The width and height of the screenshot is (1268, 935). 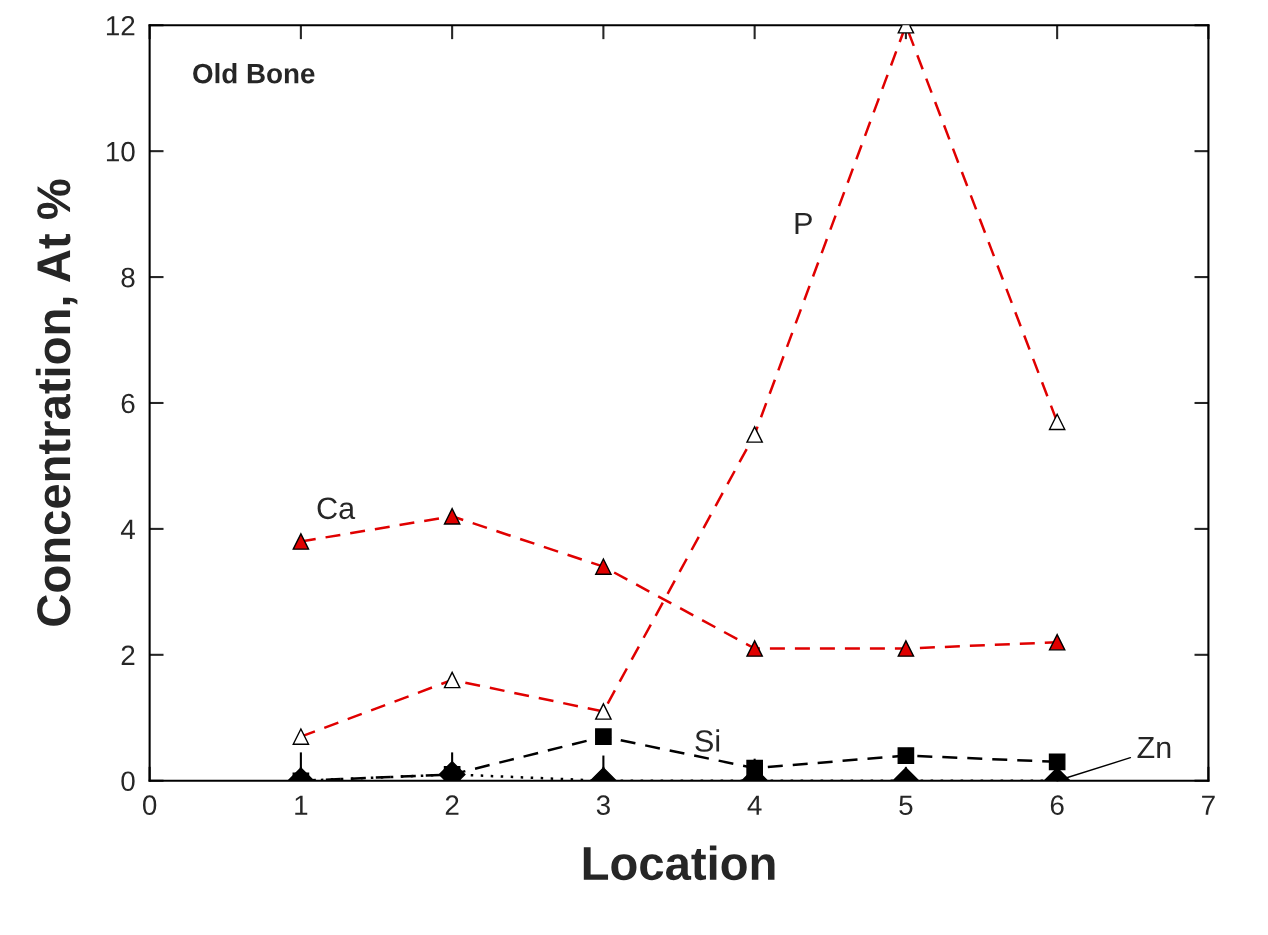 What do you see at coordinates (1057, 805) in the screenshot?
I see `x-tick-label: 6` at bounding box center [1057, 805].